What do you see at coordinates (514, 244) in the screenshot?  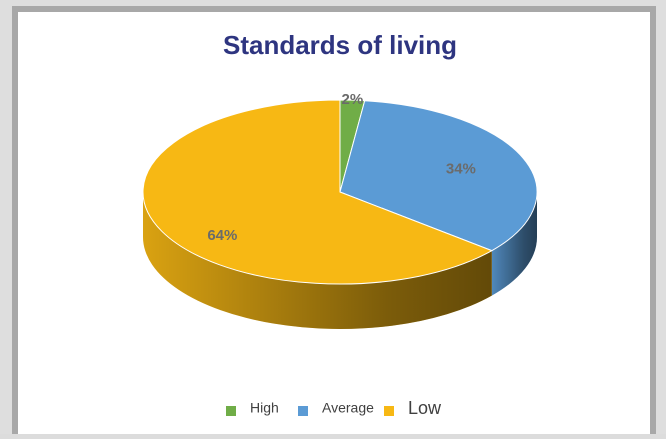 I see `pie-wall-shade` at bounding box center [514, 244].